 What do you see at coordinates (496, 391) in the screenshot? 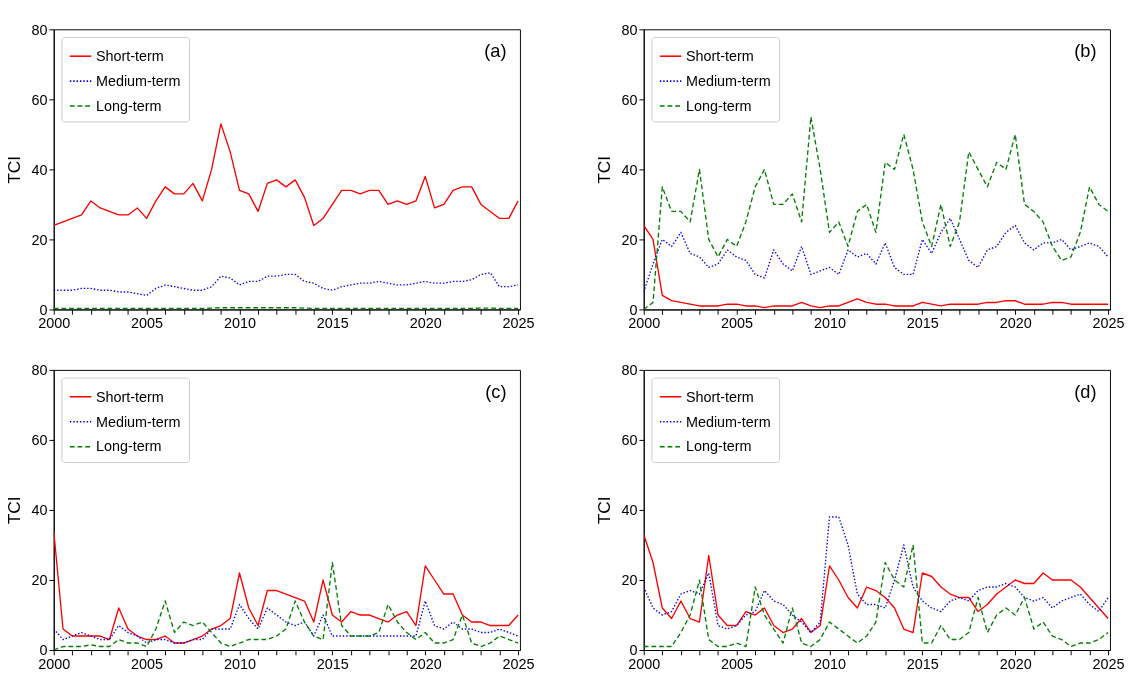
I see `annotation: (c)` at bounding box center [496, 391].